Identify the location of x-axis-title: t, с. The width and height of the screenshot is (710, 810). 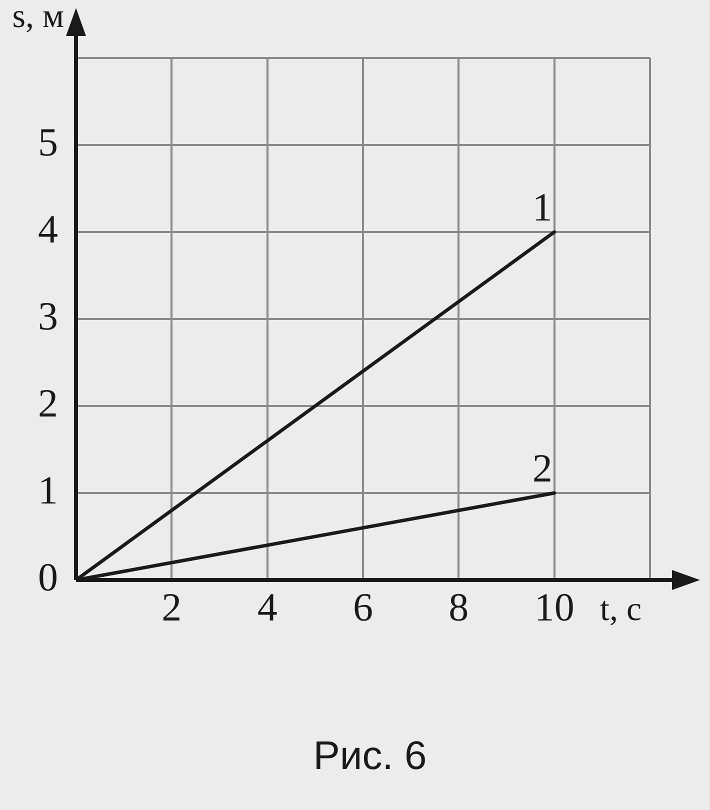
(621, 609).